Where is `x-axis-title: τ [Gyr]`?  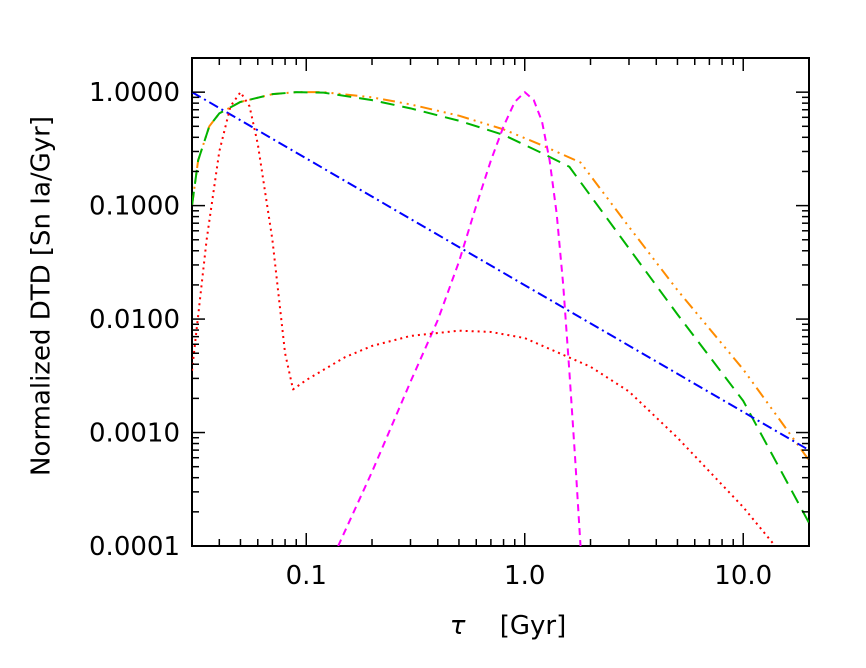 x-axis-title: τ [Gyr] is located at coordinates (508, 626).